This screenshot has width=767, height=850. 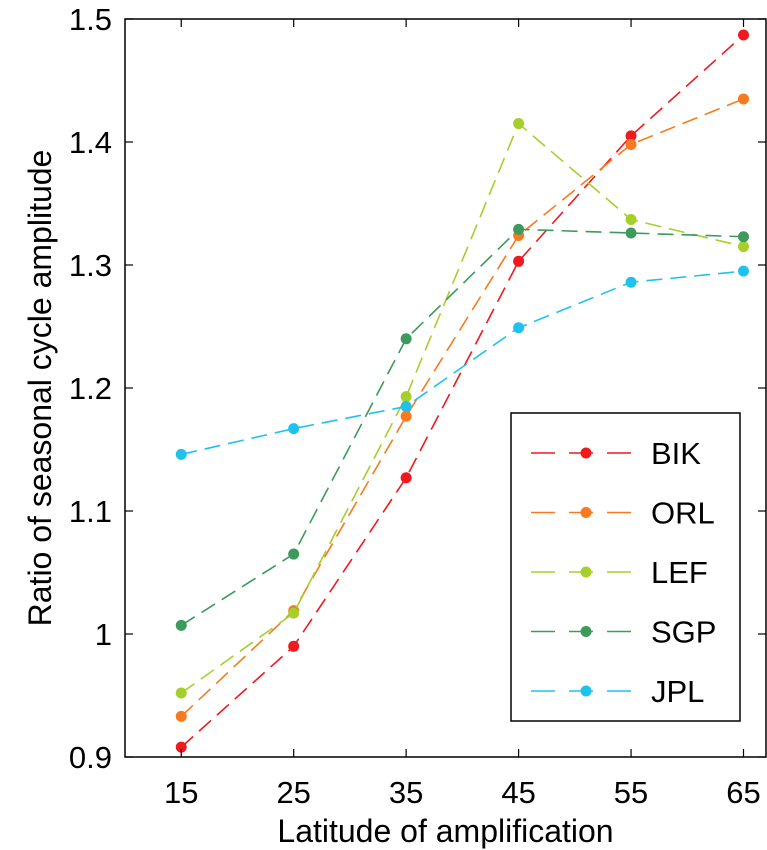 What do you see at coordinates (293, 792) in the screenshot?
I see `x-tick-label: 25` at bounding box center [293, 792].